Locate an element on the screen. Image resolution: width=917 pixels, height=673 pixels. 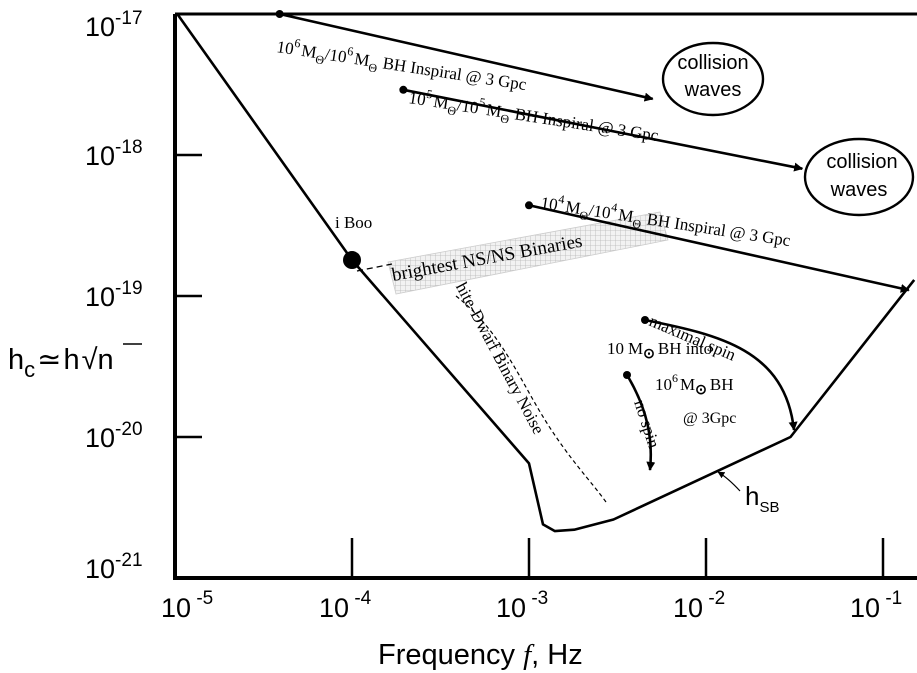
ns-binaries-band: brightest NS/NS Binaries is located at coordinates (512, 253).